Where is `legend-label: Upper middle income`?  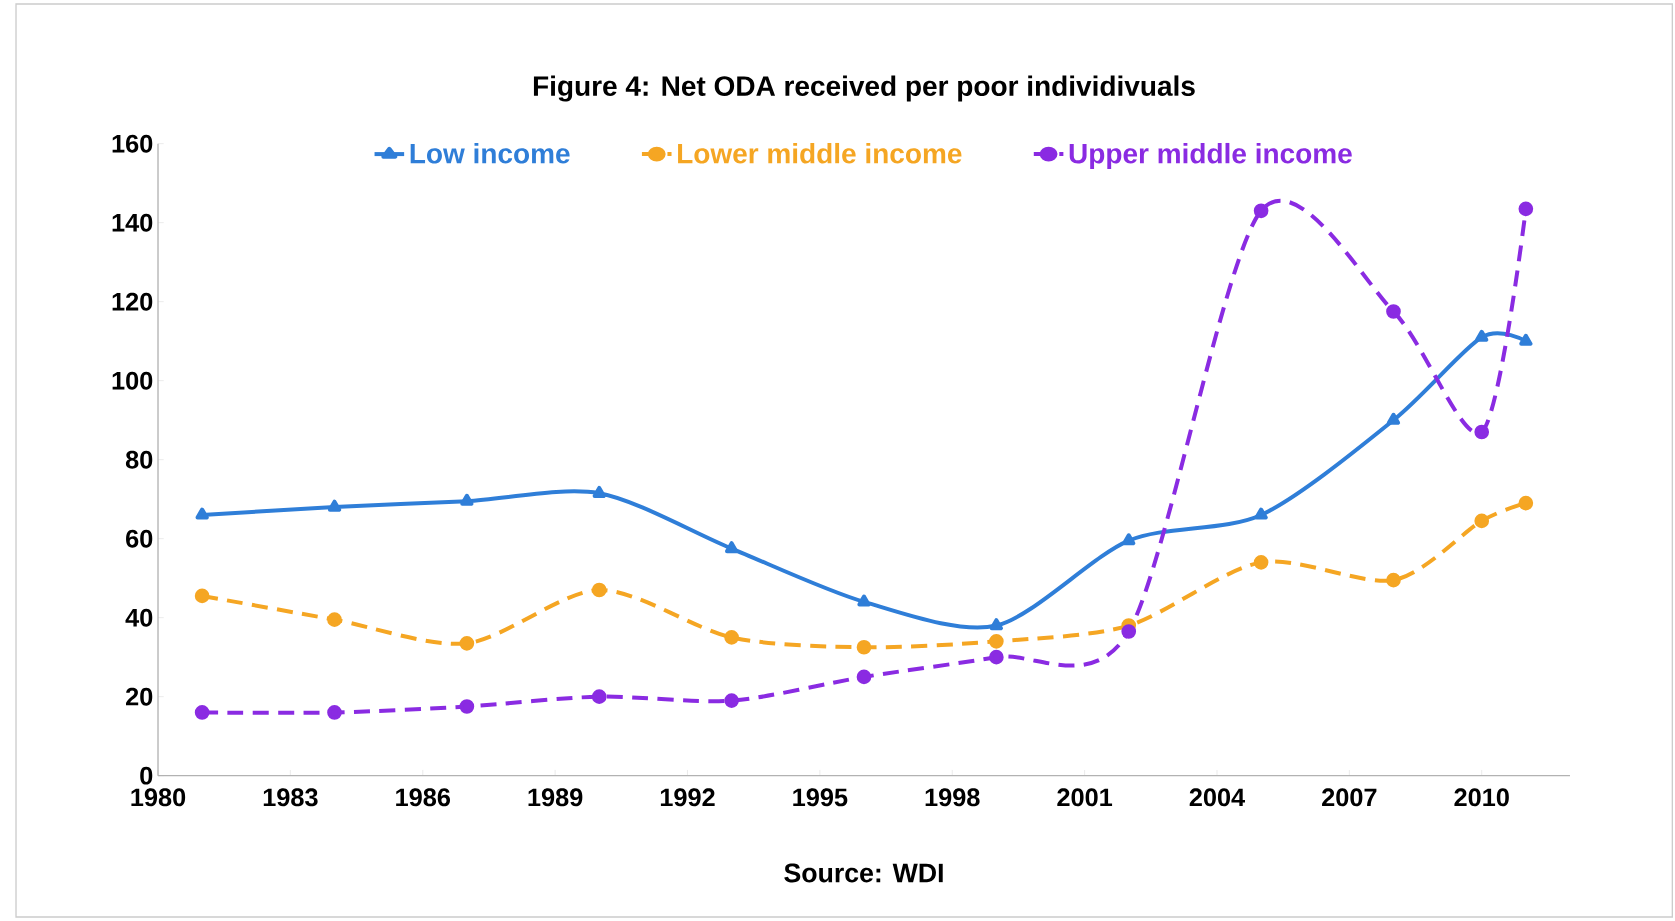
legend-label: Upper middle income is located at coordinates (1210, 156).